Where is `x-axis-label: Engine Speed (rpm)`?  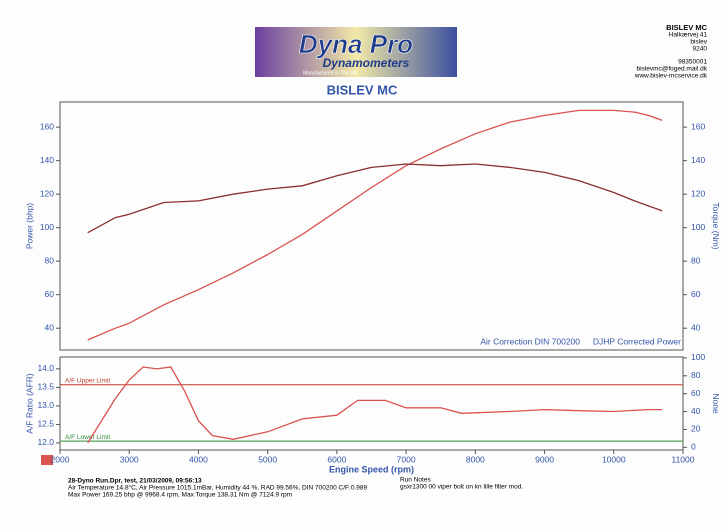 x-axis-label: Engine Speed (rpm) is located at coordinates (371, 469).